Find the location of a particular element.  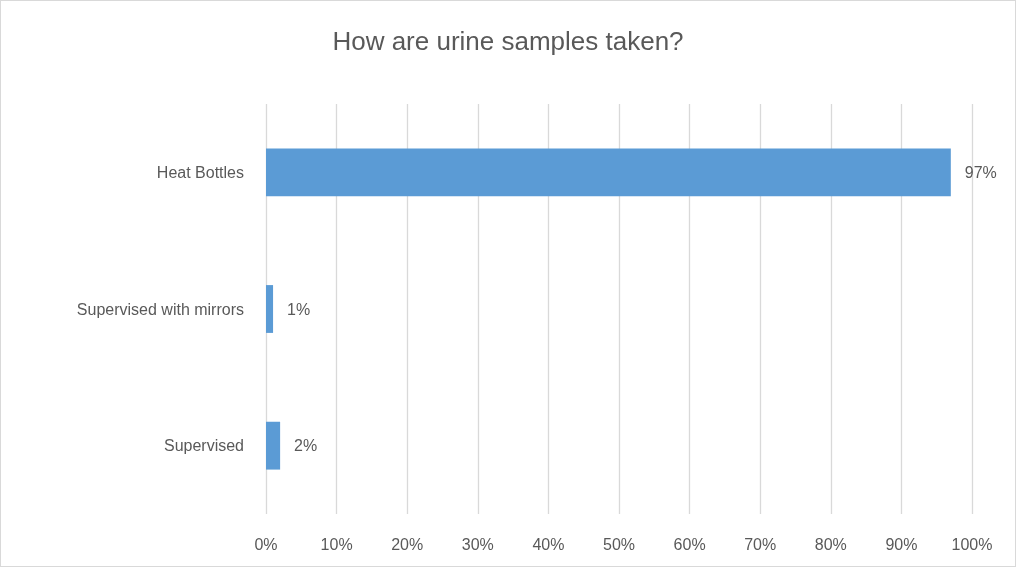

x-tick-label: 100% is located at coordinates (972, 544).